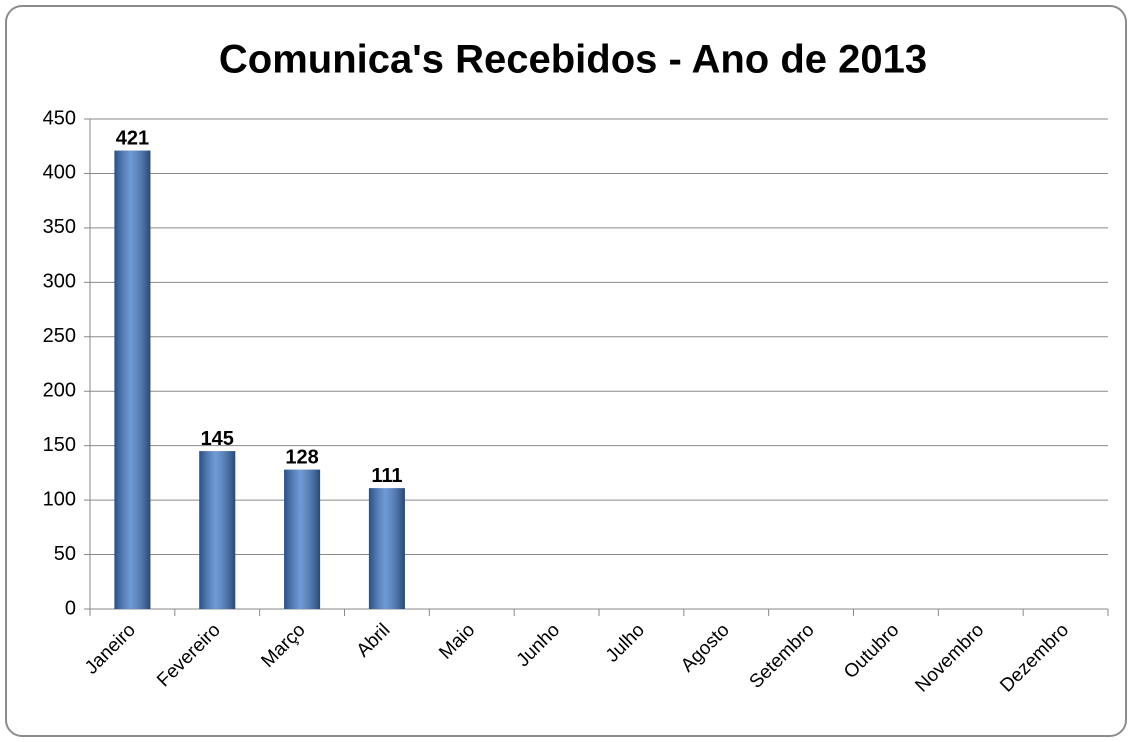  What do you see at coordinates (70, 608) in the screenshot?
I see `y-tick-label: 0` at bounding box center [70, 608].